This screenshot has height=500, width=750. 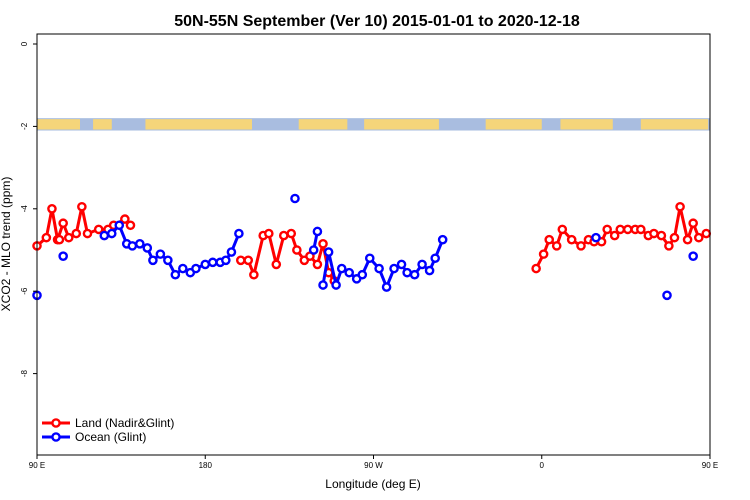 I want to click on legend: Land (Nadir&Glint)Ocean (Glint), so click(x=108, y=430).